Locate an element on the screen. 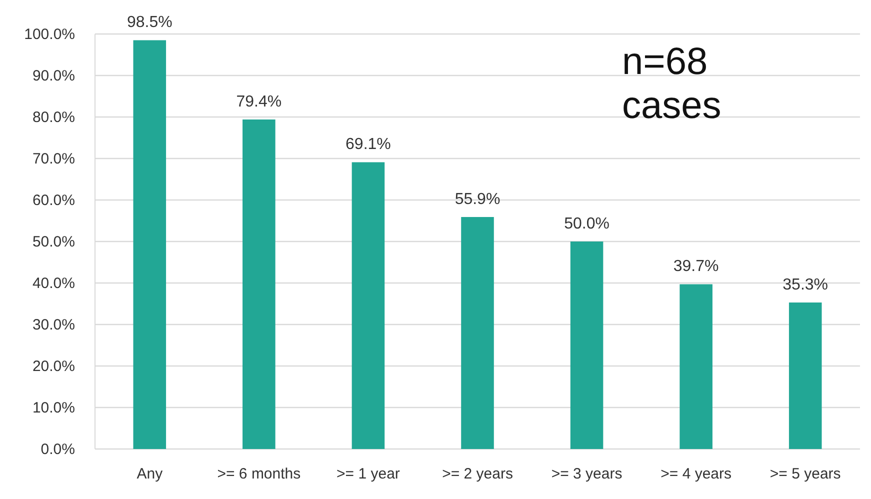 The image size is (871, 499). y-tick-label: 80.0% is located at coordinates (53, 117).